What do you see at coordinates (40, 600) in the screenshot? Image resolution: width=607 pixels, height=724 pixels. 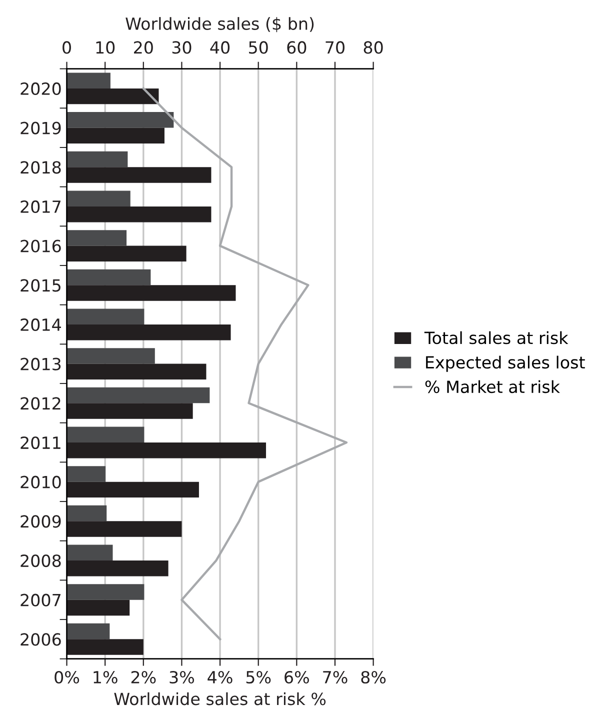 I see `y-tick-label: 2007` at bounding box center [40, 600].